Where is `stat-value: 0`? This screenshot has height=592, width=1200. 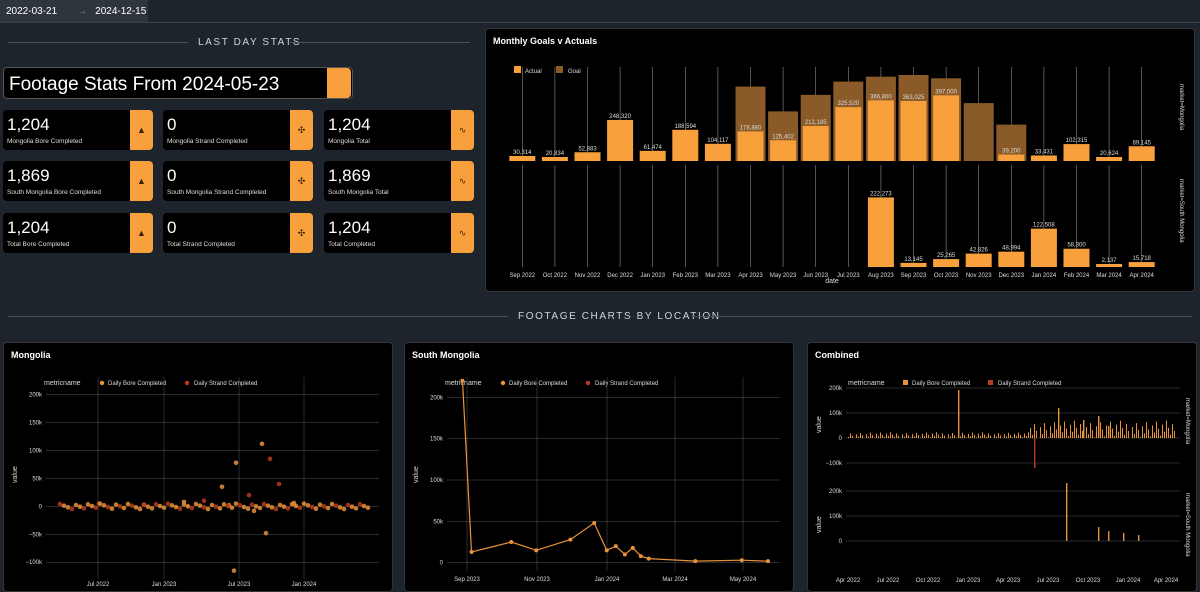 stat-value: 0 is located at coordinates (171, 176).